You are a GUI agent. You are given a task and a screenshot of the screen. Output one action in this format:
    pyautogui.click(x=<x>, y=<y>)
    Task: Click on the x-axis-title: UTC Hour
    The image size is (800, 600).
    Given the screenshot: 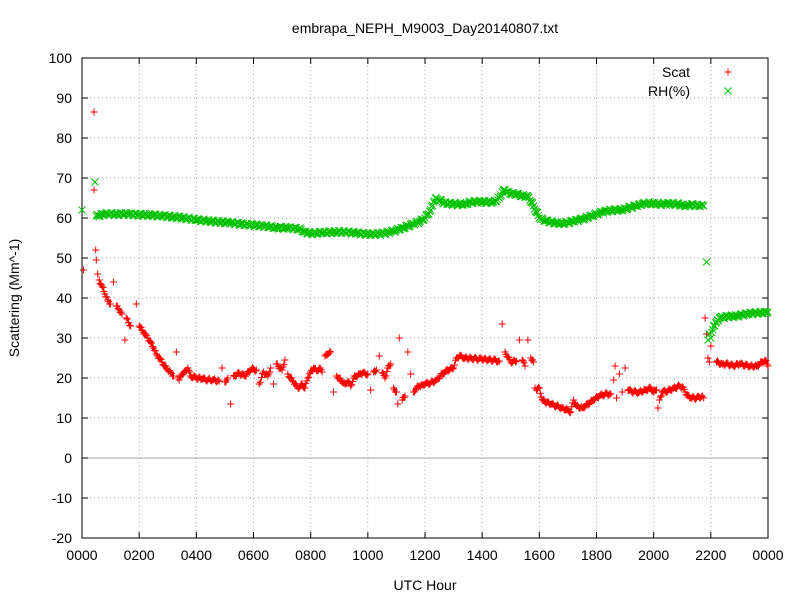 What is the action you would take?
    pyautogui.click(x=424, y=585)
    